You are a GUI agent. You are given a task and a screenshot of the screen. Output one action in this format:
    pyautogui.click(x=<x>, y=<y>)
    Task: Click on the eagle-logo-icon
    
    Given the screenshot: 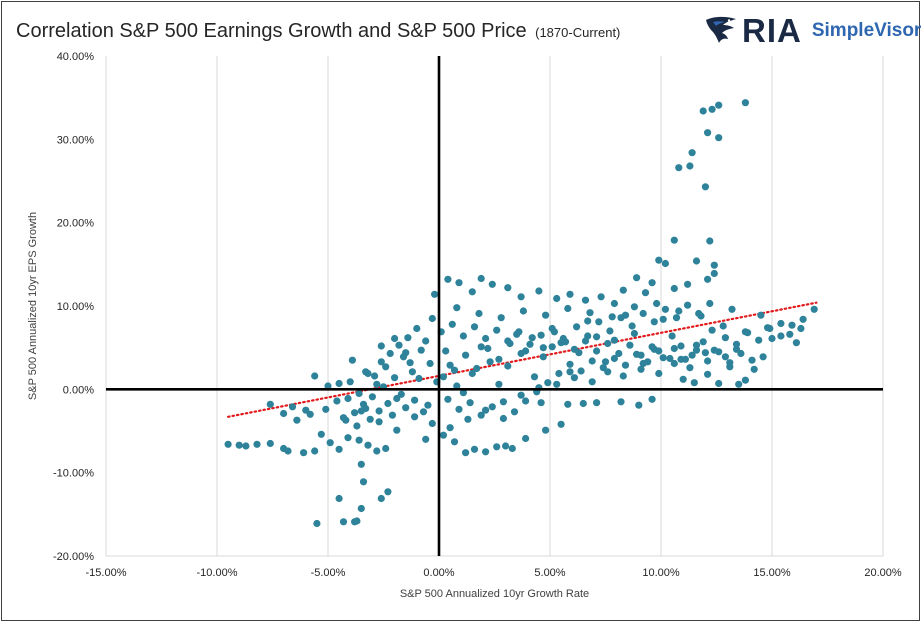 What is the action you would take?
    pyautogui.click(x=721, y=29)
    